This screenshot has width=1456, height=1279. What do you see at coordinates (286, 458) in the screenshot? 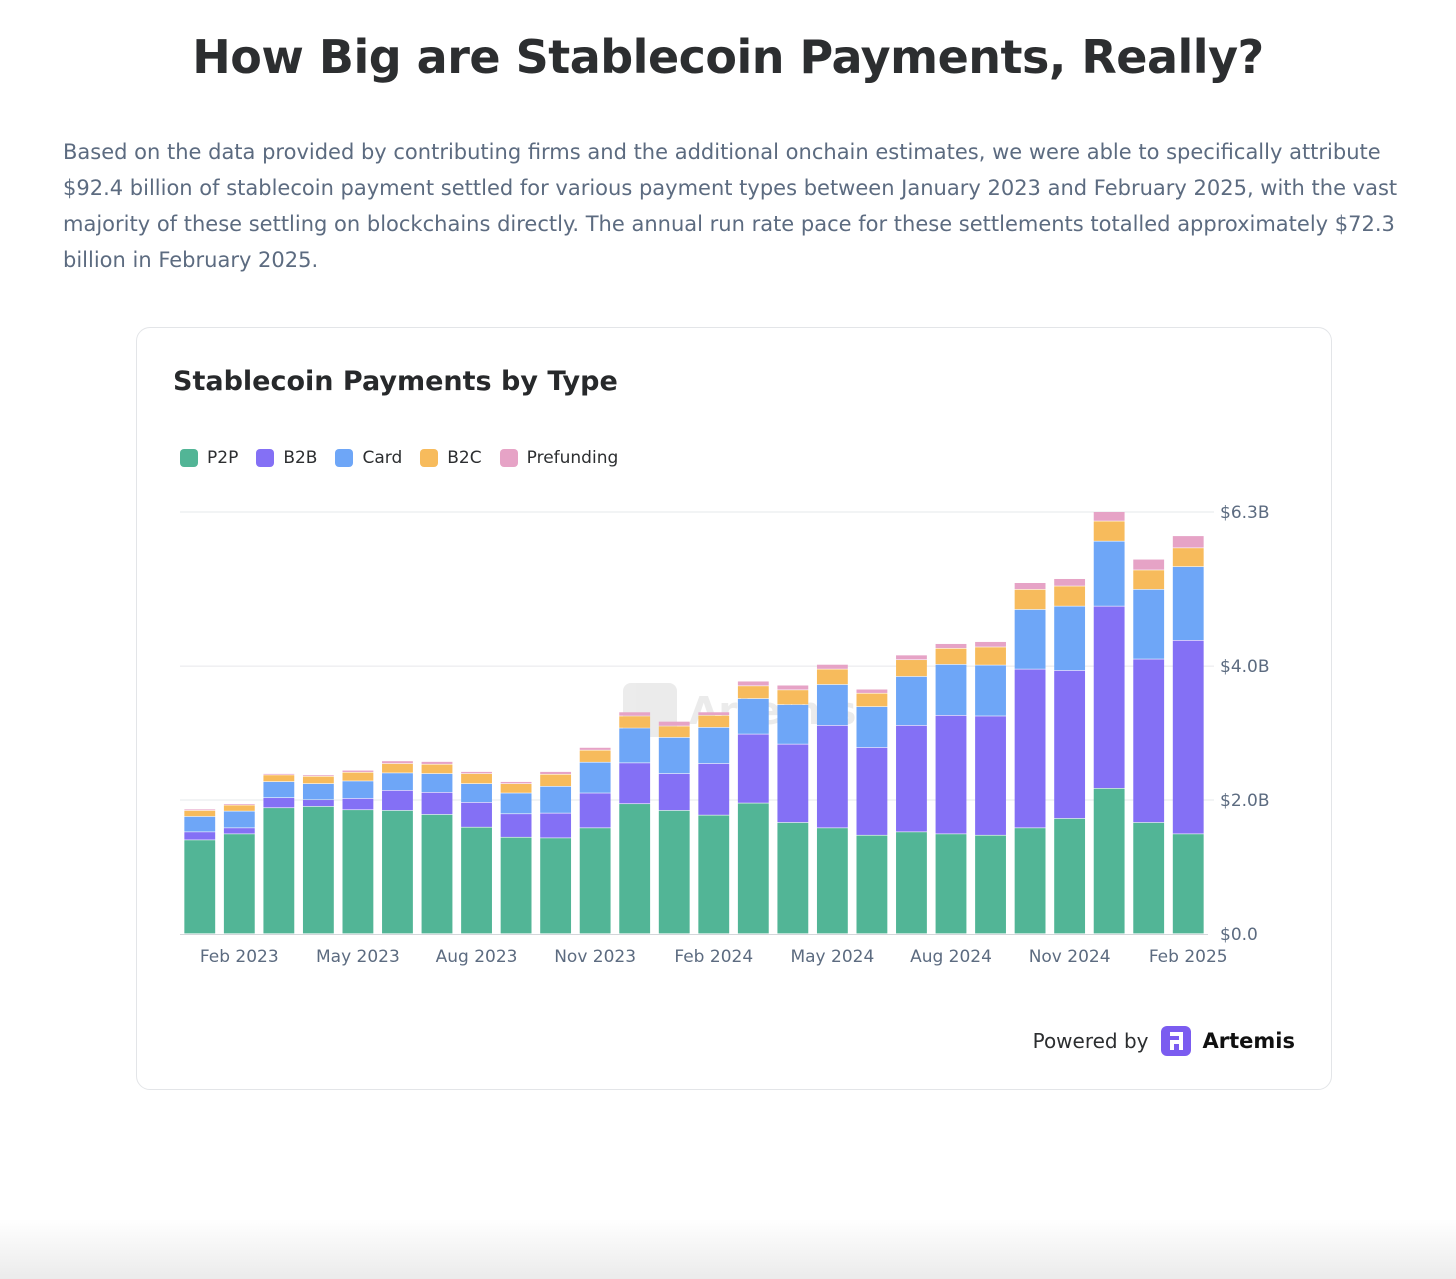
I see `legend-item-b2b: B2B` at bounding box center [286, 458].